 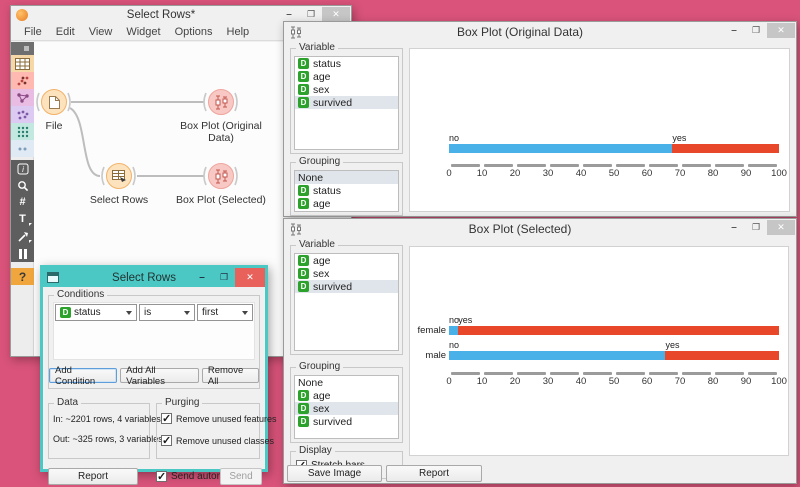 What do you see at coordinates (159, 376) in the screenshot?
I see `add-all-variables-button: Add All Variables` at bounding box center [159, 376].